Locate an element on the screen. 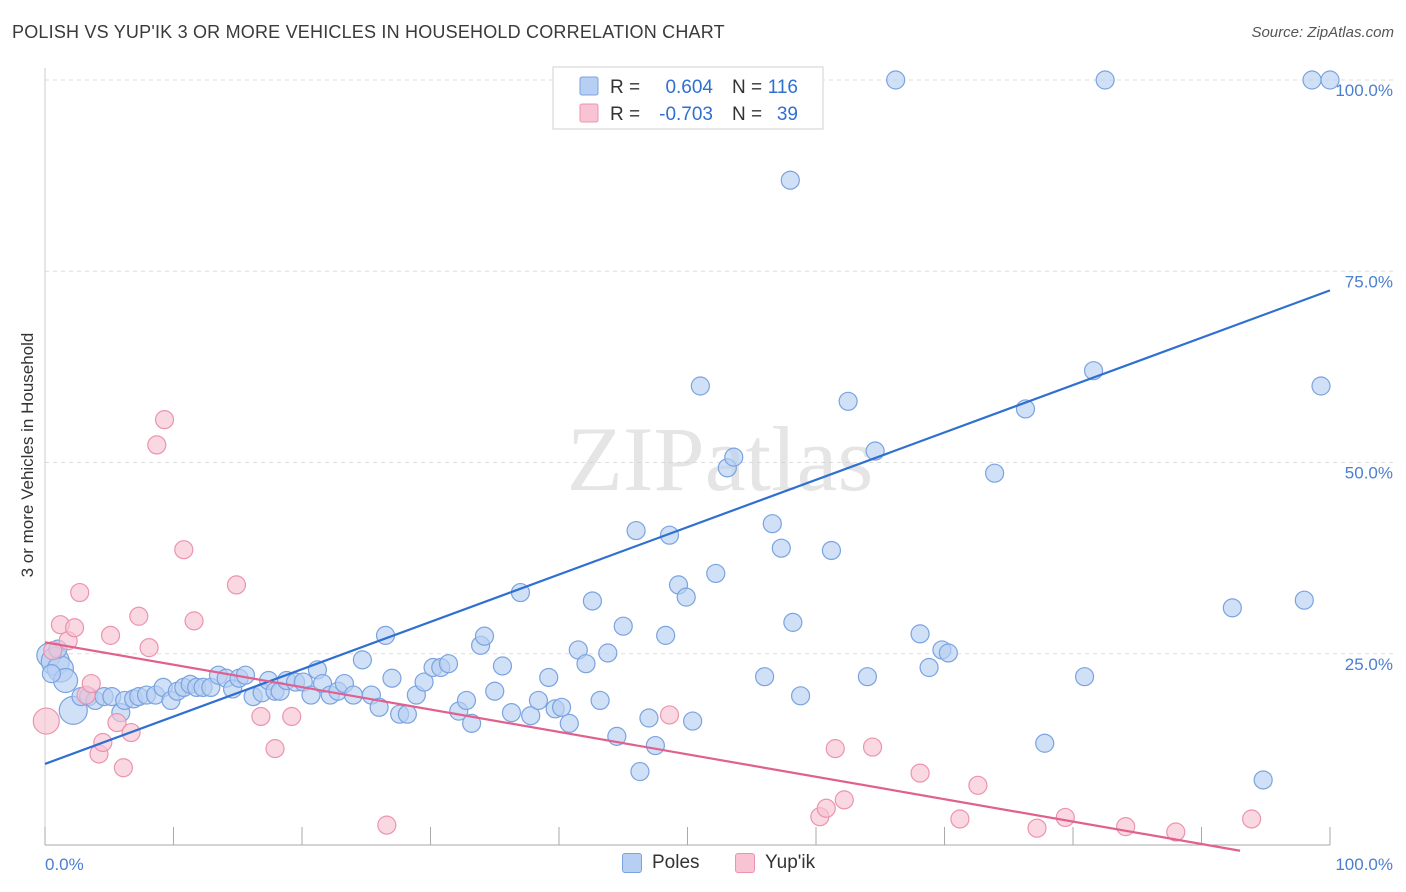  chart-source: Source: ZipAtlas.com is located at coordinates (1322, 32).